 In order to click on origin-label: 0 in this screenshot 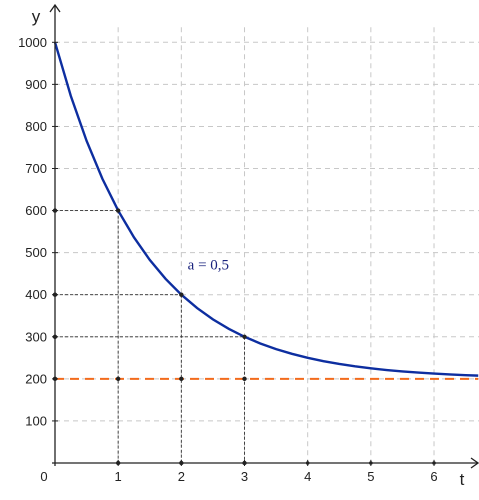, I will do `click(43, 476)`.